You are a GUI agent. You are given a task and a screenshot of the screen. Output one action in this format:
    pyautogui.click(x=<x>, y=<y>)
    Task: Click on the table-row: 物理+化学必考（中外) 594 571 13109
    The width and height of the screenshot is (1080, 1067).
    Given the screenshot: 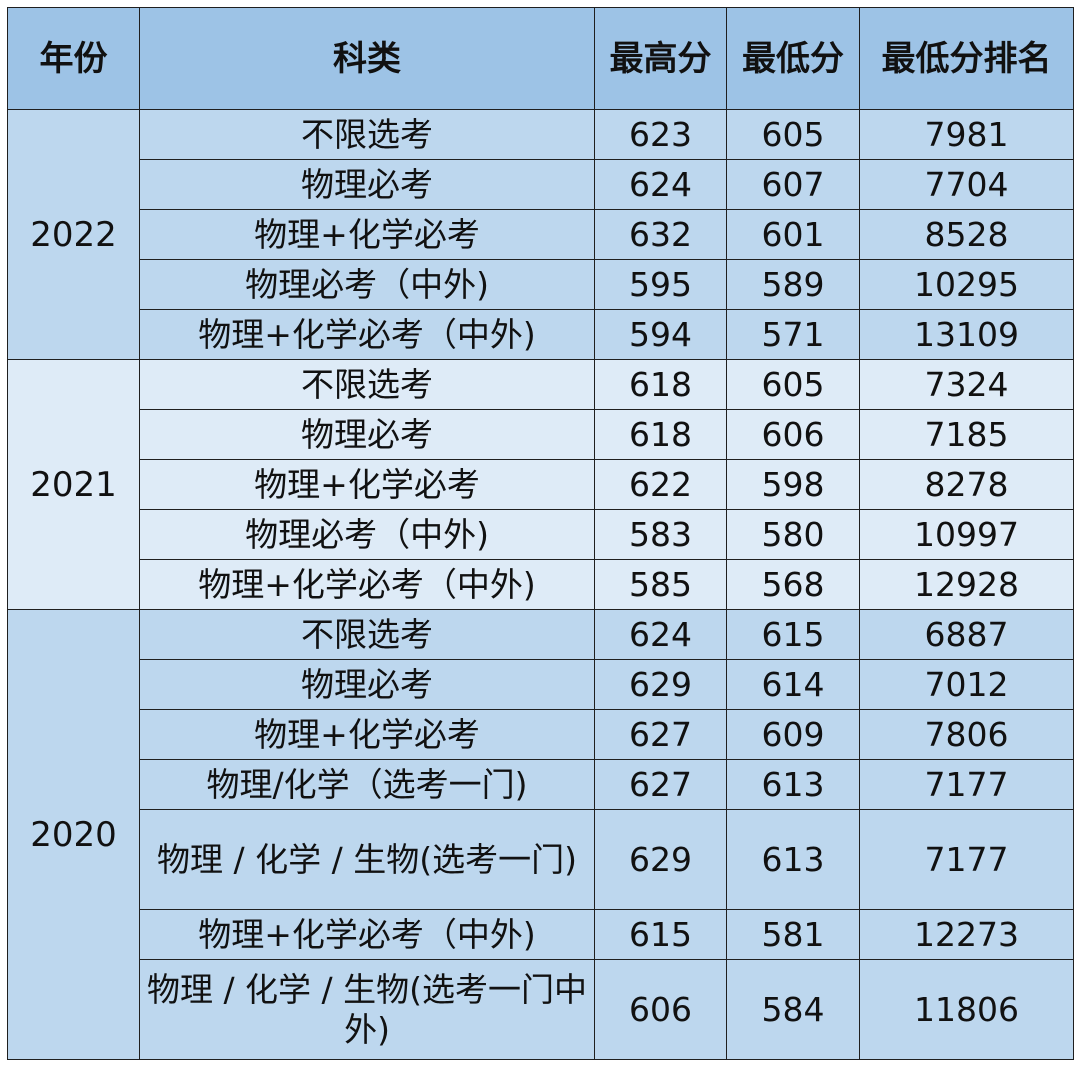 What is the action you would take?
    pyautogui.click(x=541, y=334)
    